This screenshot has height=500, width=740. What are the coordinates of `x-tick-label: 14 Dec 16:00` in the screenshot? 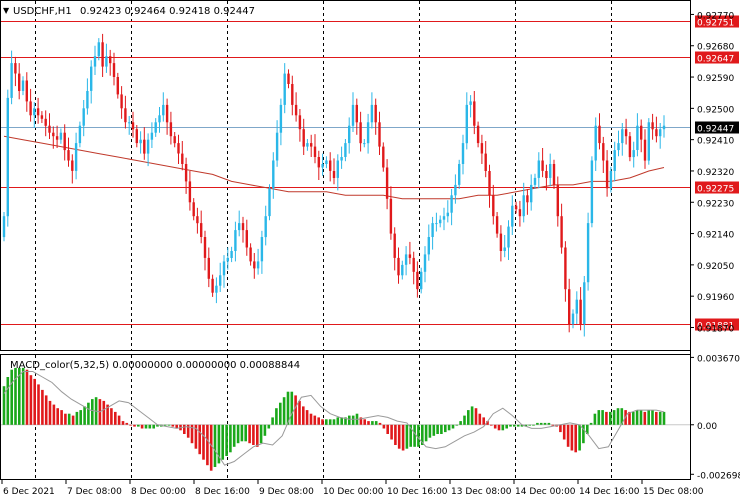 It's located at (609, 492).